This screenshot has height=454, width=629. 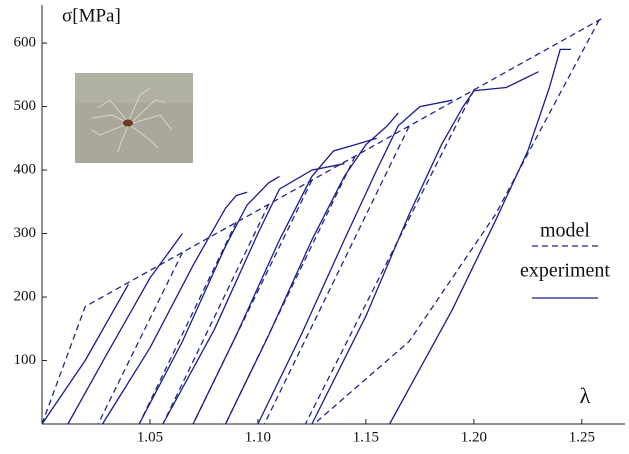 I want to click on y-tick-label: 400, so click(x=25, y=169).